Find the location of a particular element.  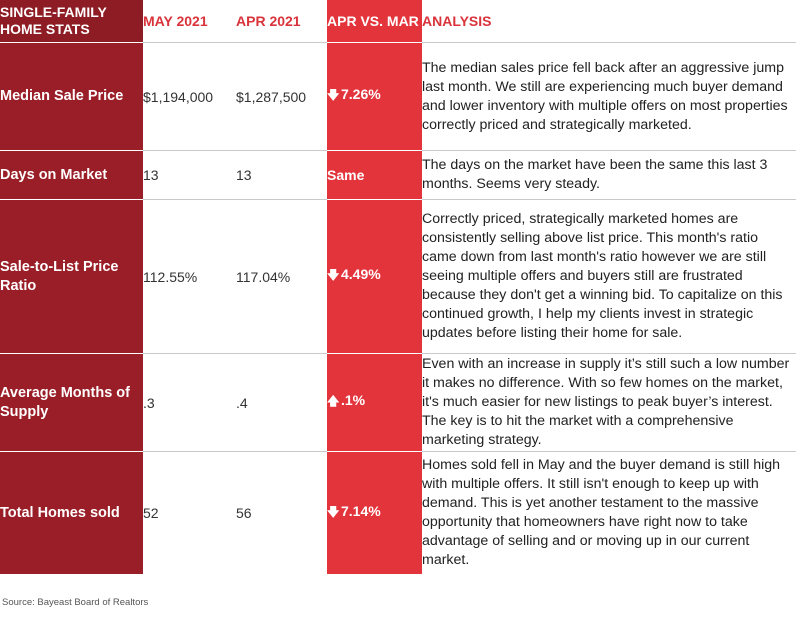

header-change: APR VS. MAR is located at coordinates (374, 21).